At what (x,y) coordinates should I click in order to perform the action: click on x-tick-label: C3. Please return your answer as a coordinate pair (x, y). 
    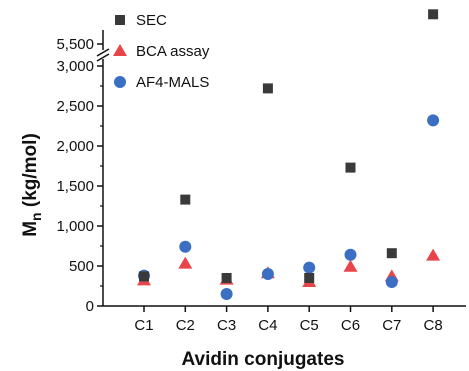
    Looking at the image, I should click on (226, 325).